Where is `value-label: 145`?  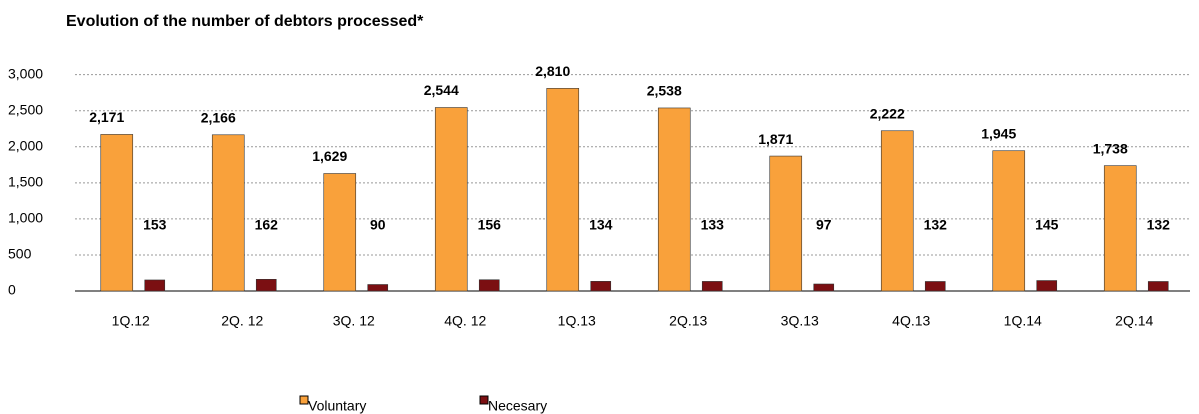
value-label: 145 is located at coordinates (1047, 225).